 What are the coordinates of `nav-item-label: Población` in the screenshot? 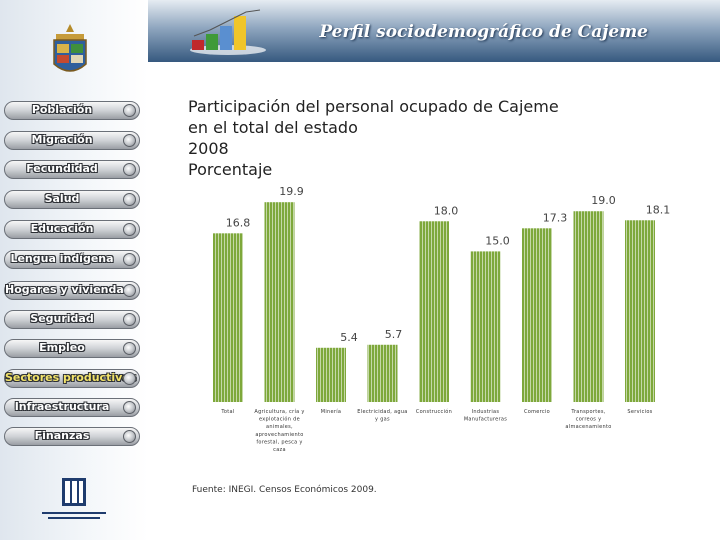 It's located at (62, 109).